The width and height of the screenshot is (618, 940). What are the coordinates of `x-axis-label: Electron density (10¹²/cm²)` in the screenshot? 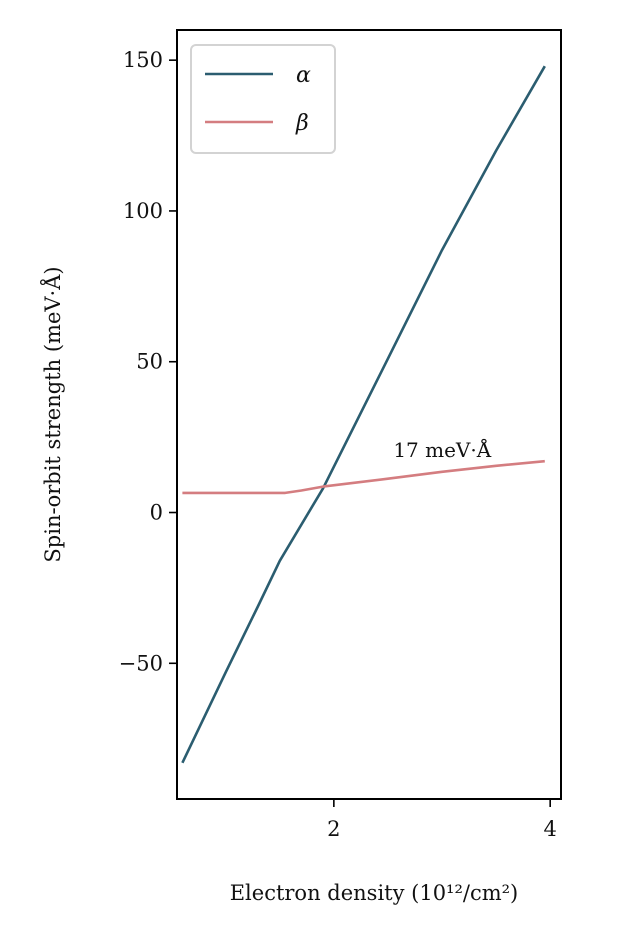 It's located at (374, 893).